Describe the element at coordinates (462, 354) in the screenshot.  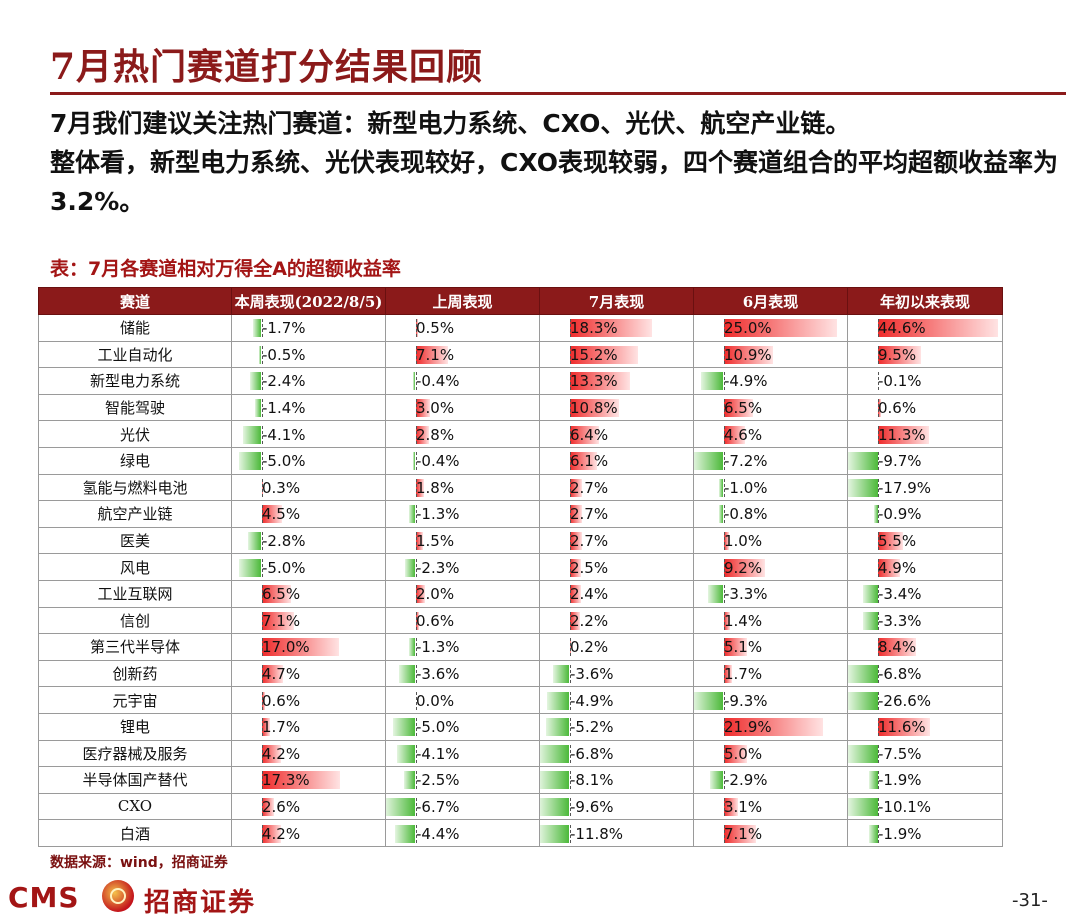
I see `value-cell: 7.1%` at that location.